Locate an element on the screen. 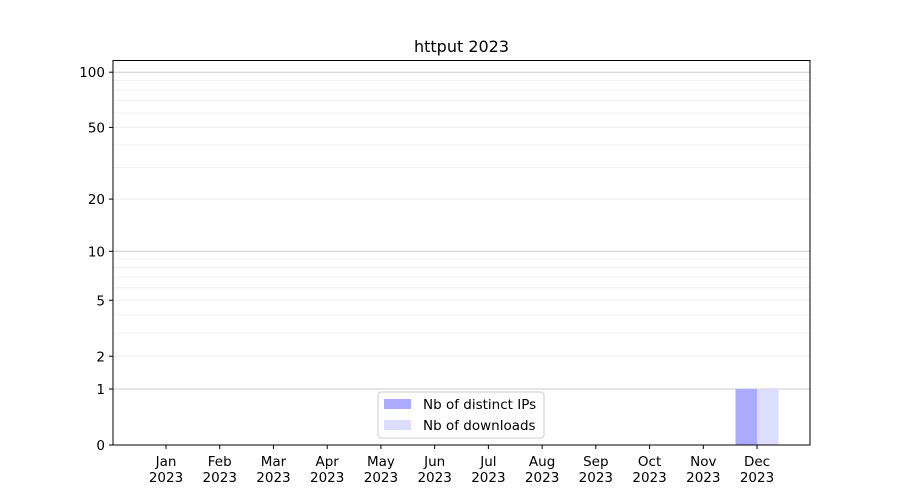  y-tick-label: 50 is located at coordinates (96, 128).